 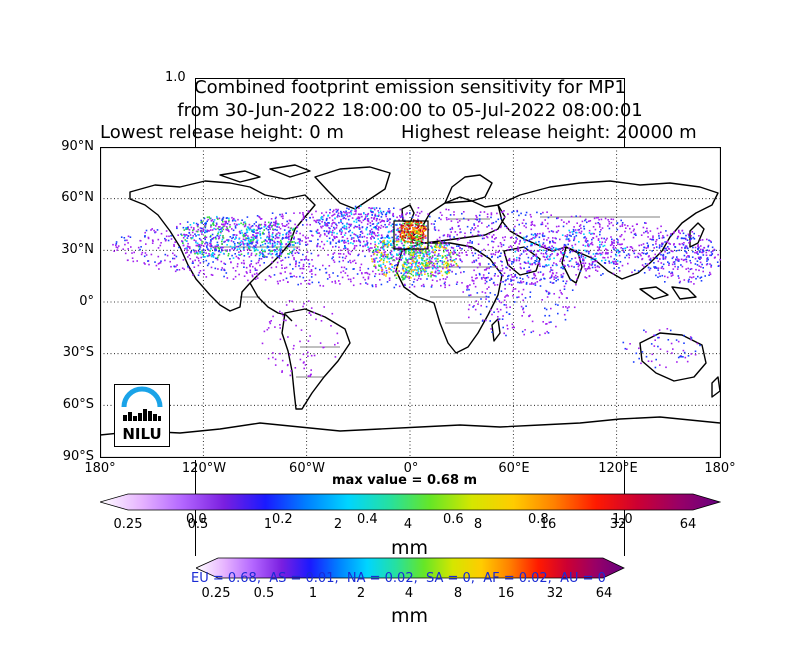 I want to click on nilu-logo: NILU, so click(x=142, y=415).